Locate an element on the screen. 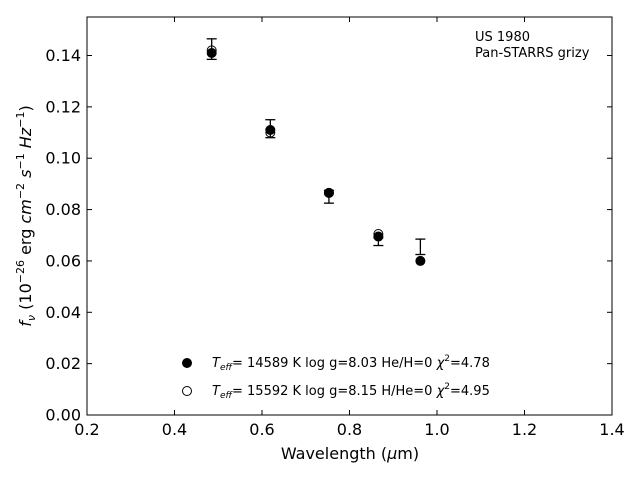 This screenshot has height=480, width=640. y-tick-label: 0.12 is located at coordinates (63, 106).